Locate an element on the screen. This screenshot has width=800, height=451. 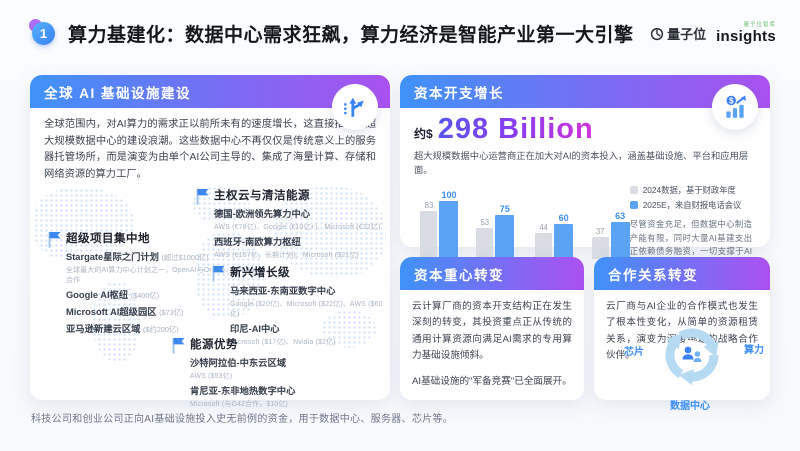
diagram-label-datacenter: 数据中心 is located at coordinates (690, 406).